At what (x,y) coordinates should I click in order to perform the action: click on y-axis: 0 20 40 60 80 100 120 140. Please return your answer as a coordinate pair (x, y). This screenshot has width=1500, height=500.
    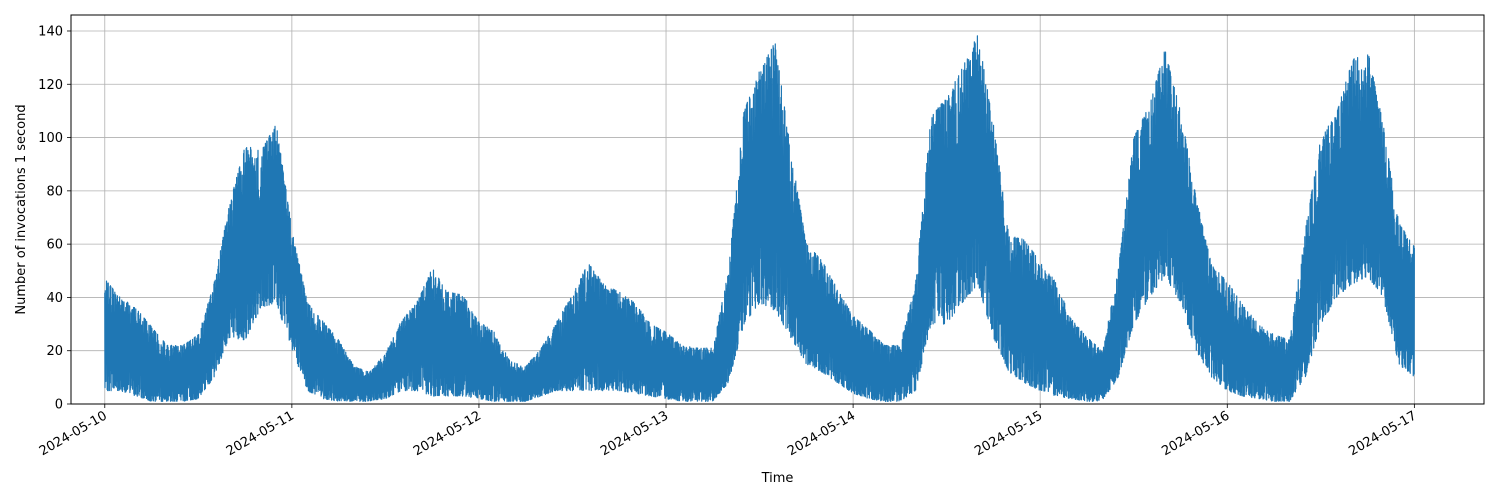
    Looking at the image, I should click on (54, 218).